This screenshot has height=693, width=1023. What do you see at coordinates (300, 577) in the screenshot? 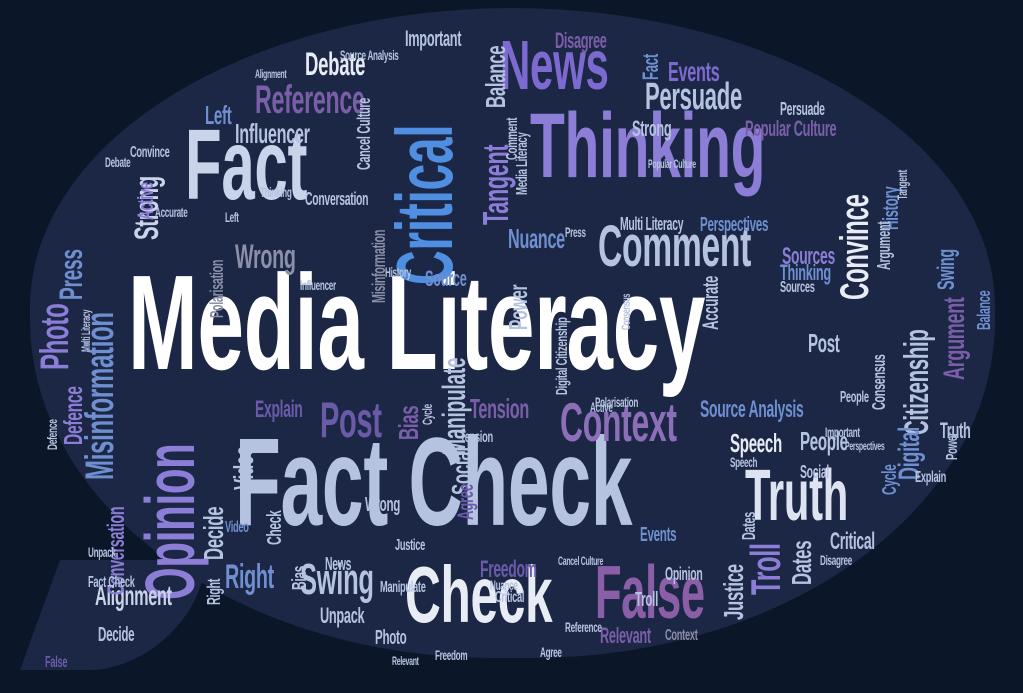
I see `cloud-word: Bias` at bounding box center [300, 577].